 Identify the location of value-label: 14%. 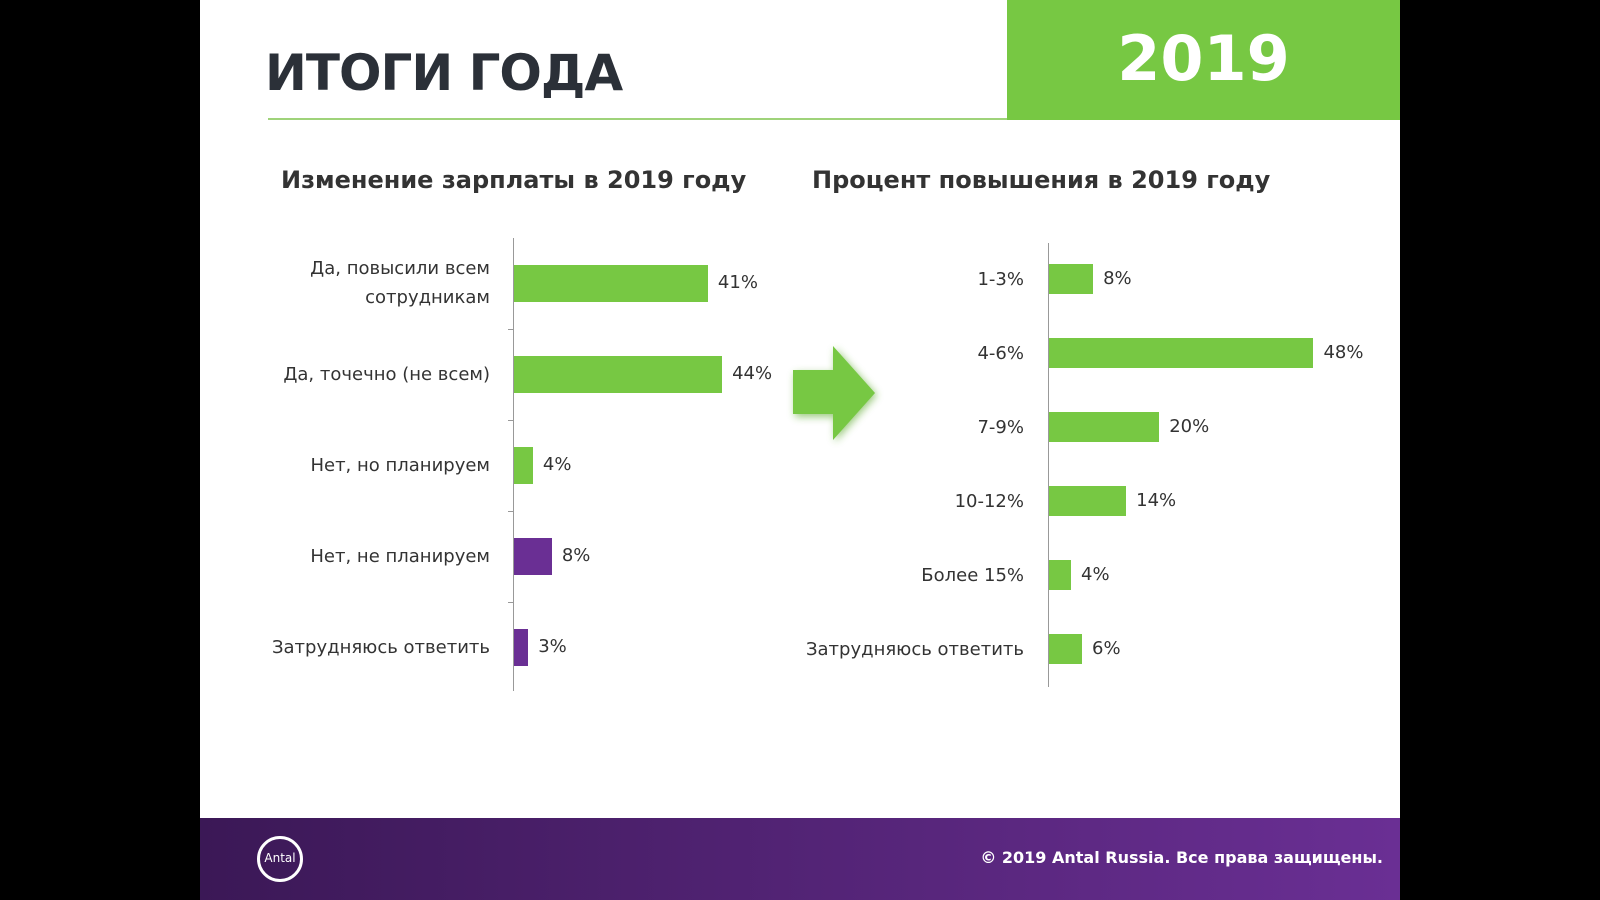
(1156, 500).